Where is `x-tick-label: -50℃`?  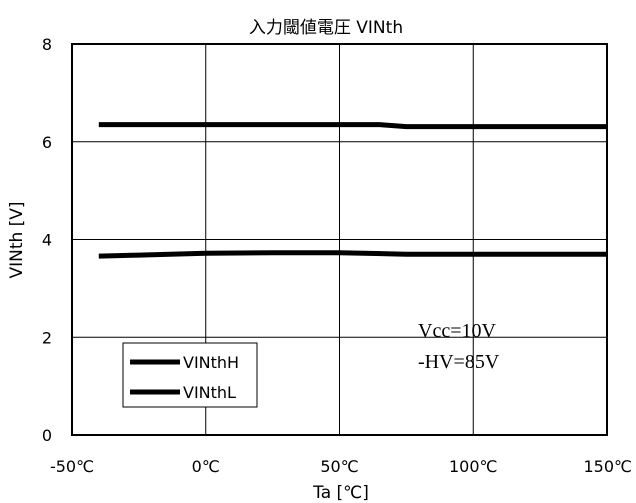
x-tick-label: -50℃ is located at coordinates (72, 466).